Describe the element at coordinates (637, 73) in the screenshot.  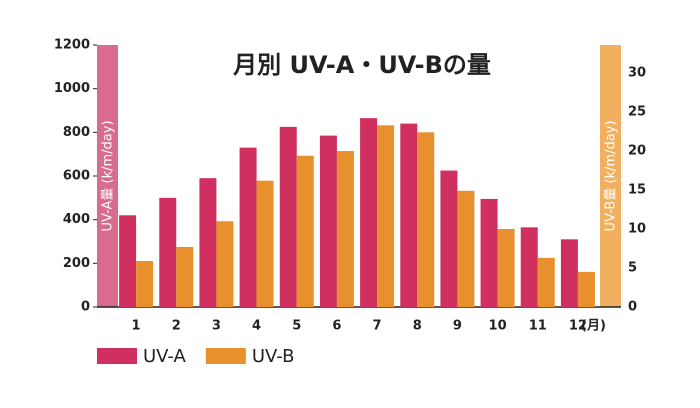
I see `y2-tick-label: 30` at that location.